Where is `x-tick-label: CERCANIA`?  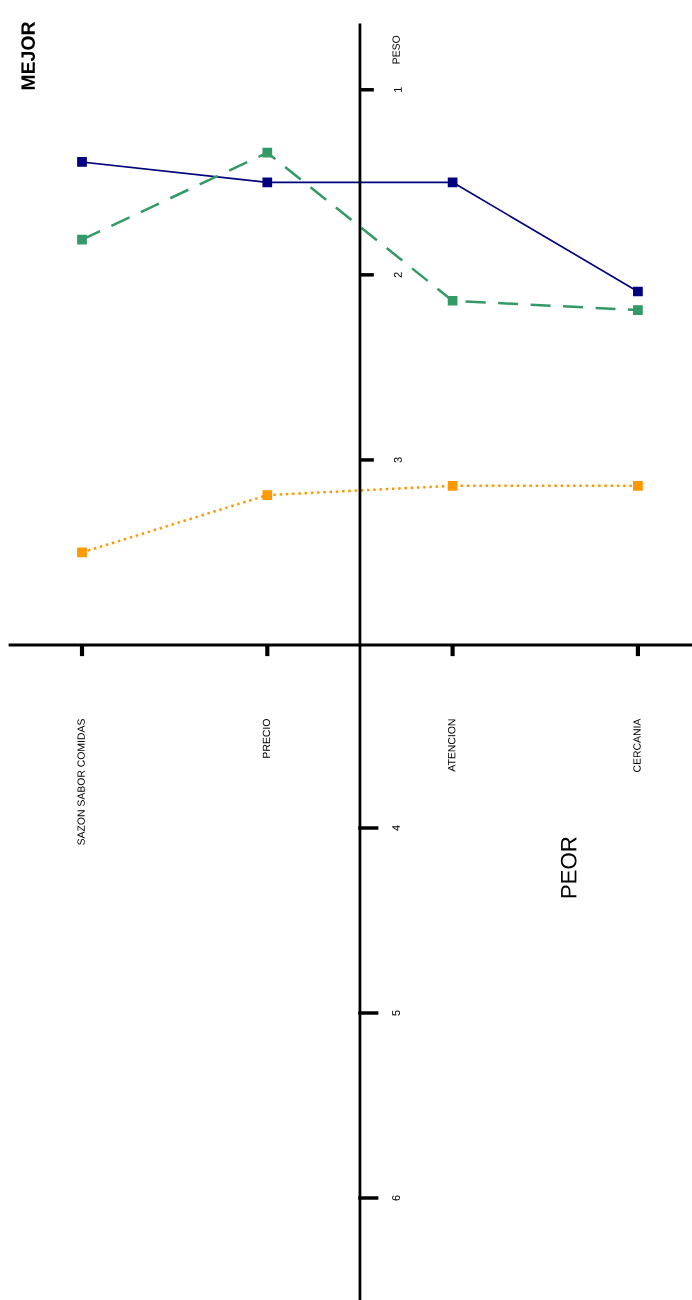 x-tick-label: CERCANIA is located at coordinates (637, 745).